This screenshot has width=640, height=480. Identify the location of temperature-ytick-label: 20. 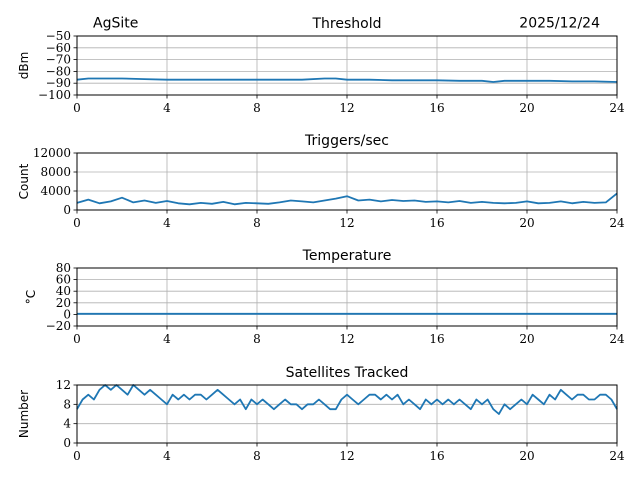
(63, 303).